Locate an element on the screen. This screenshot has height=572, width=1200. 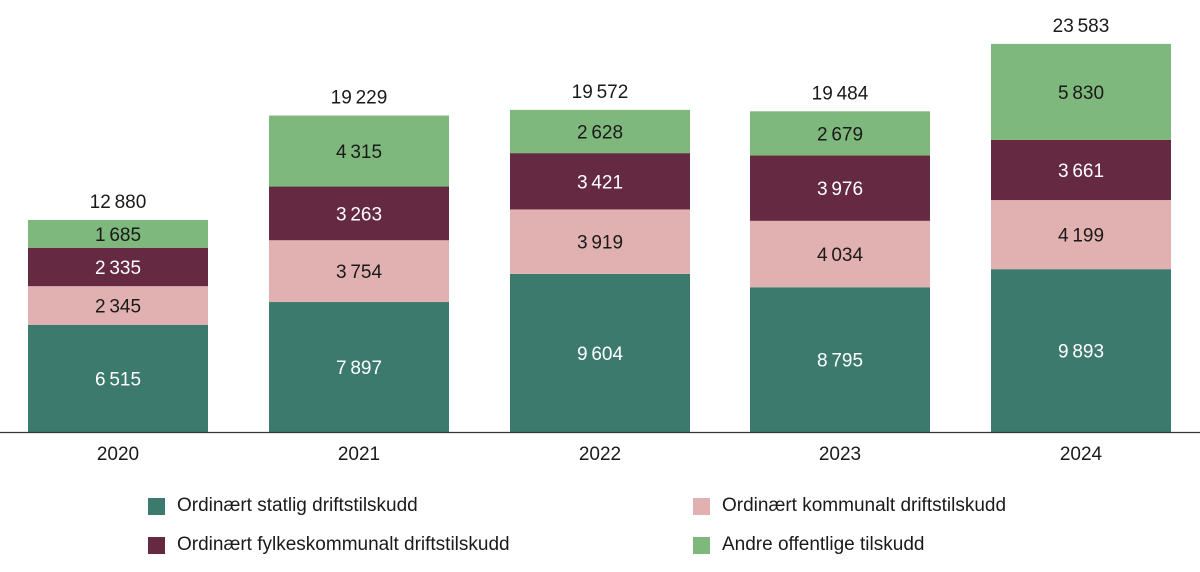
data-label: 3 263 is located at coordinates (359, 214).